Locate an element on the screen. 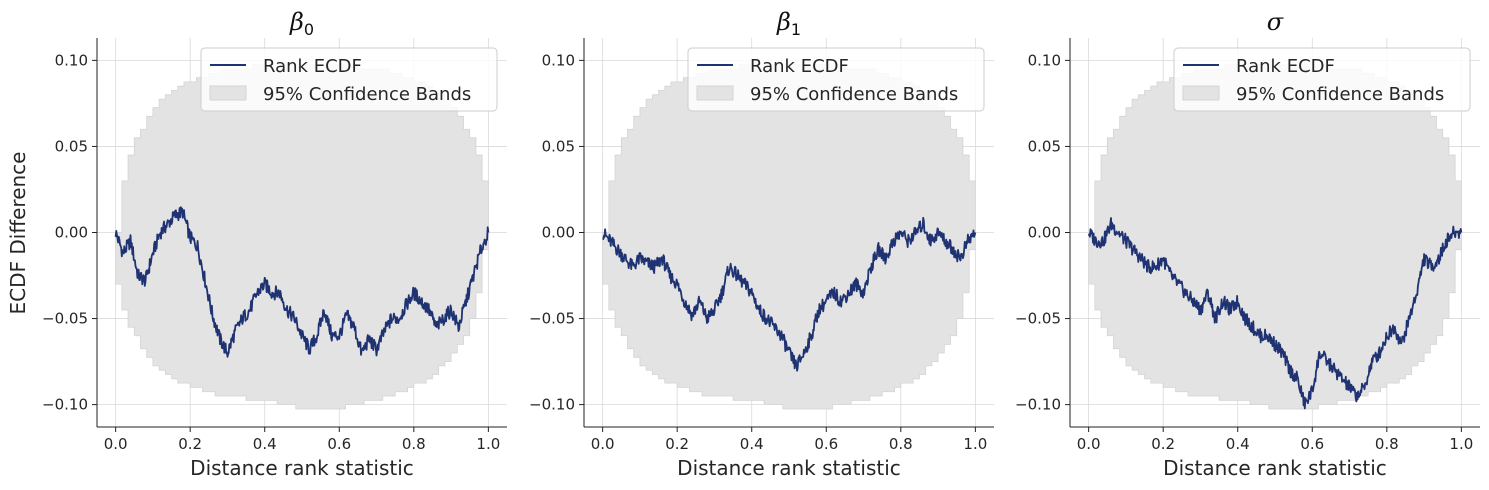 The width and height of the screenshot is (1489, 490). y-axis-label: ECDF Difference is located at coordinates (18, 233).